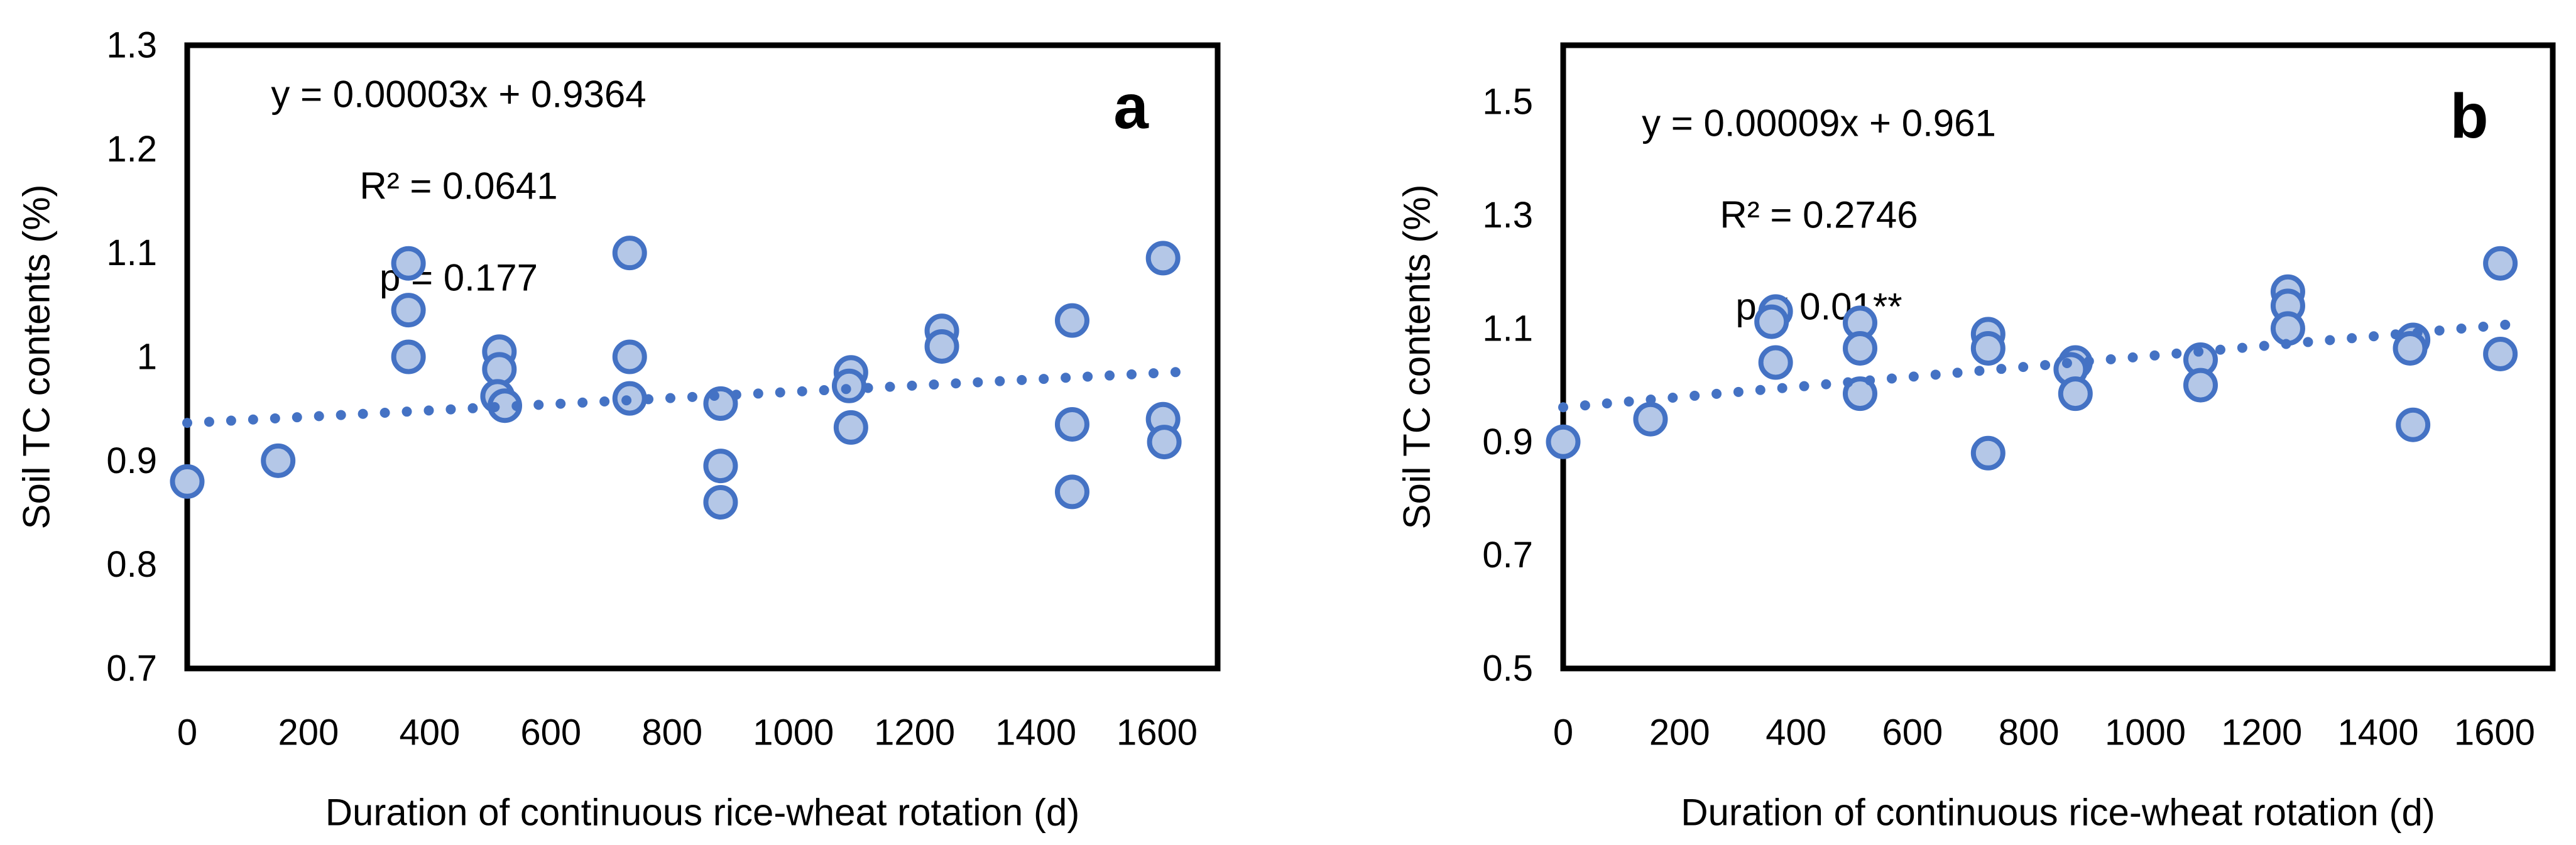  I want to click on y-tick-label: 1.2, so click(131, 149).